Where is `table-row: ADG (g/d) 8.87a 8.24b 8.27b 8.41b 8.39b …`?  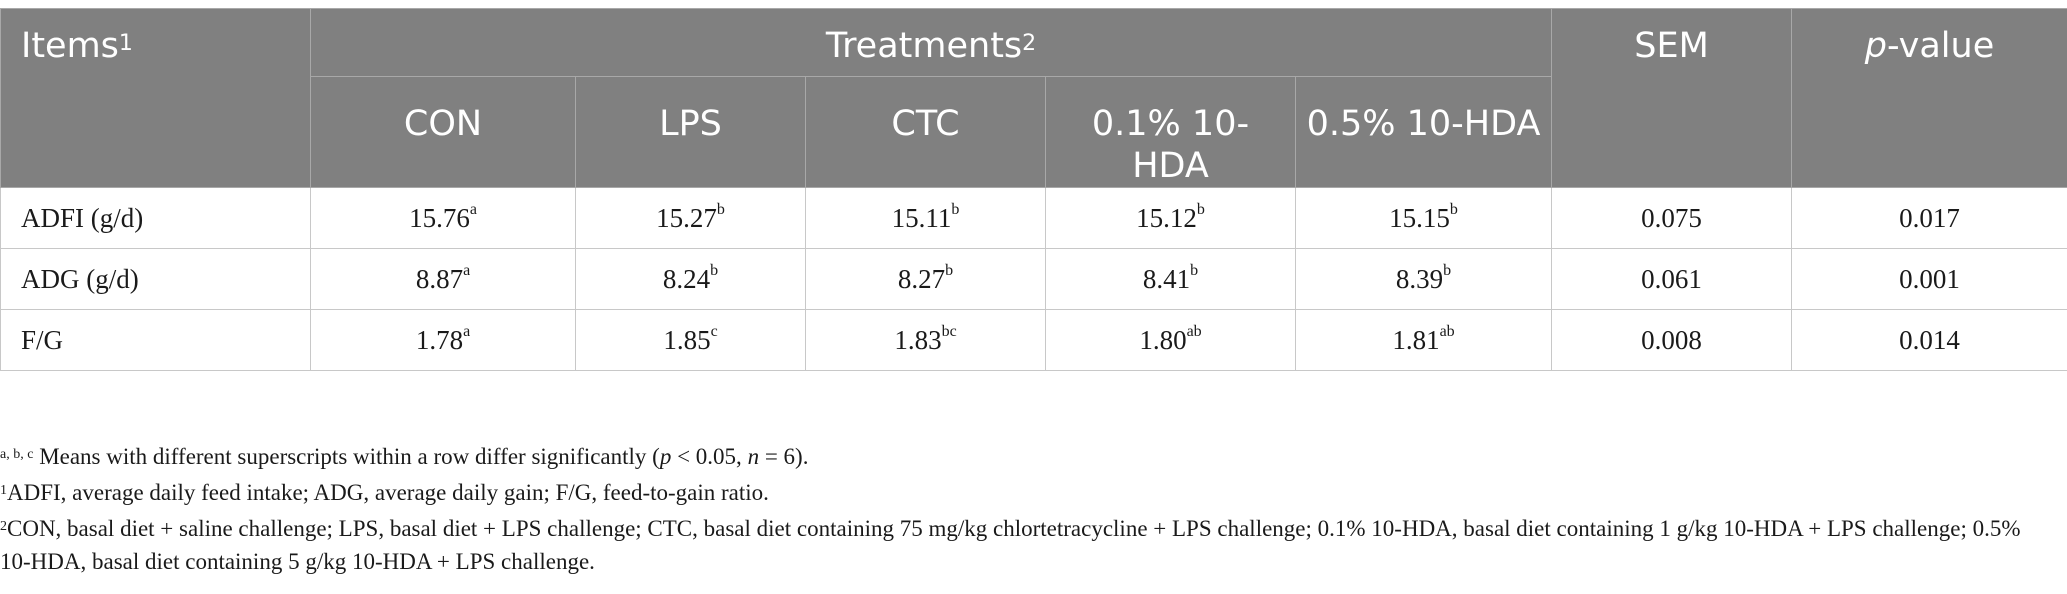
table-row: ADG (g/d) 8.87a 8.24b 8.27b 8.41b 8.39b … is located at coordinates (1033, 279).